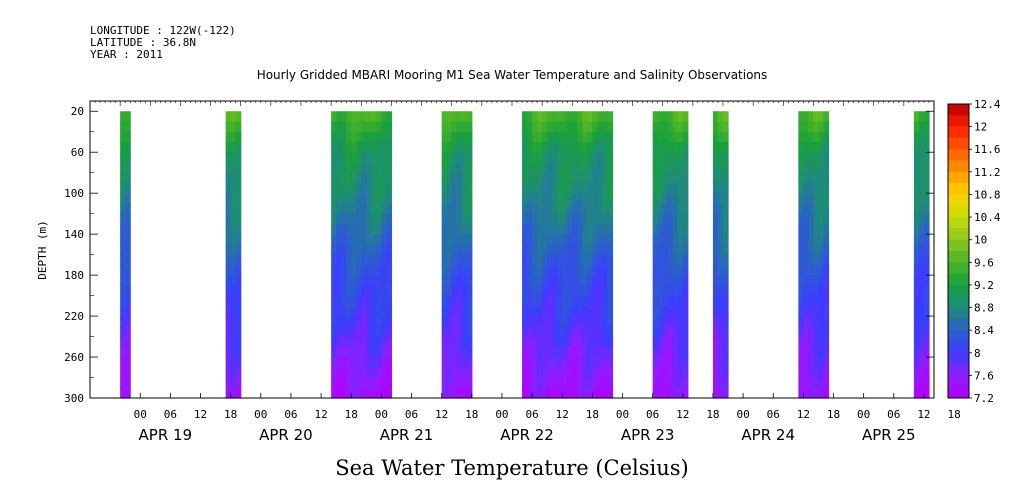 The height and width of the screenshot is (504, 1009). What do you see at coordinates (987, 172) in the screenshot?
I see `colorbar-label: 11.2` at bounding box center [987, 172].